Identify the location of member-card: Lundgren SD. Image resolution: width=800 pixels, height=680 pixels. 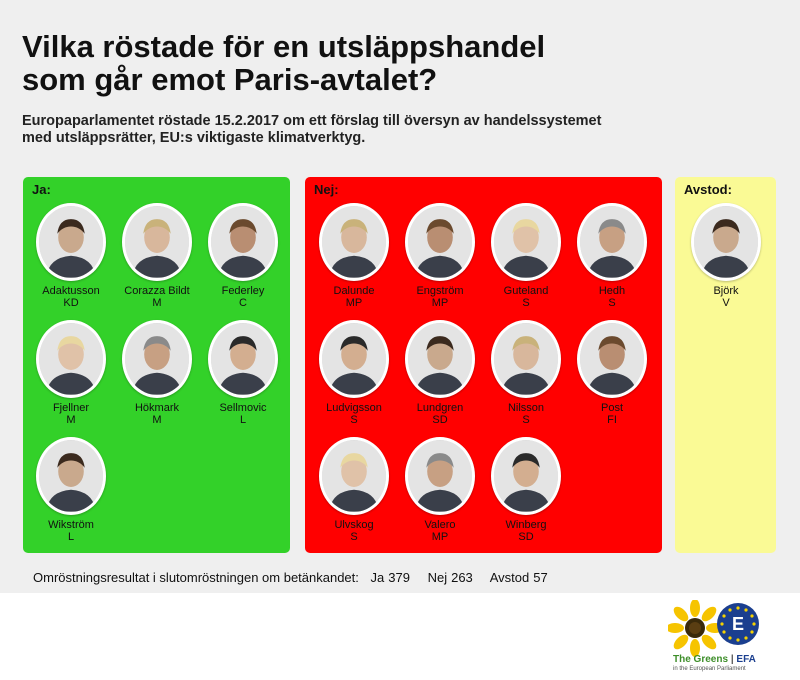
(440, 373).